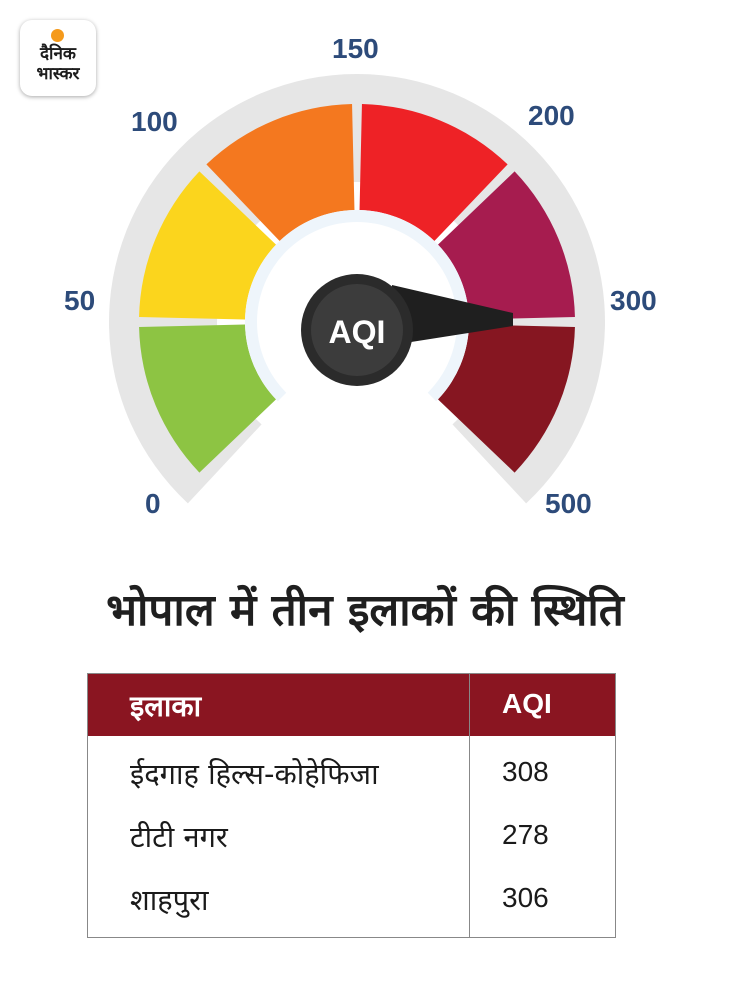  What do you see at coordinates (525, 834) in the screenshot?
I see `aqi-value: 278` at bounding box center [525, 834].